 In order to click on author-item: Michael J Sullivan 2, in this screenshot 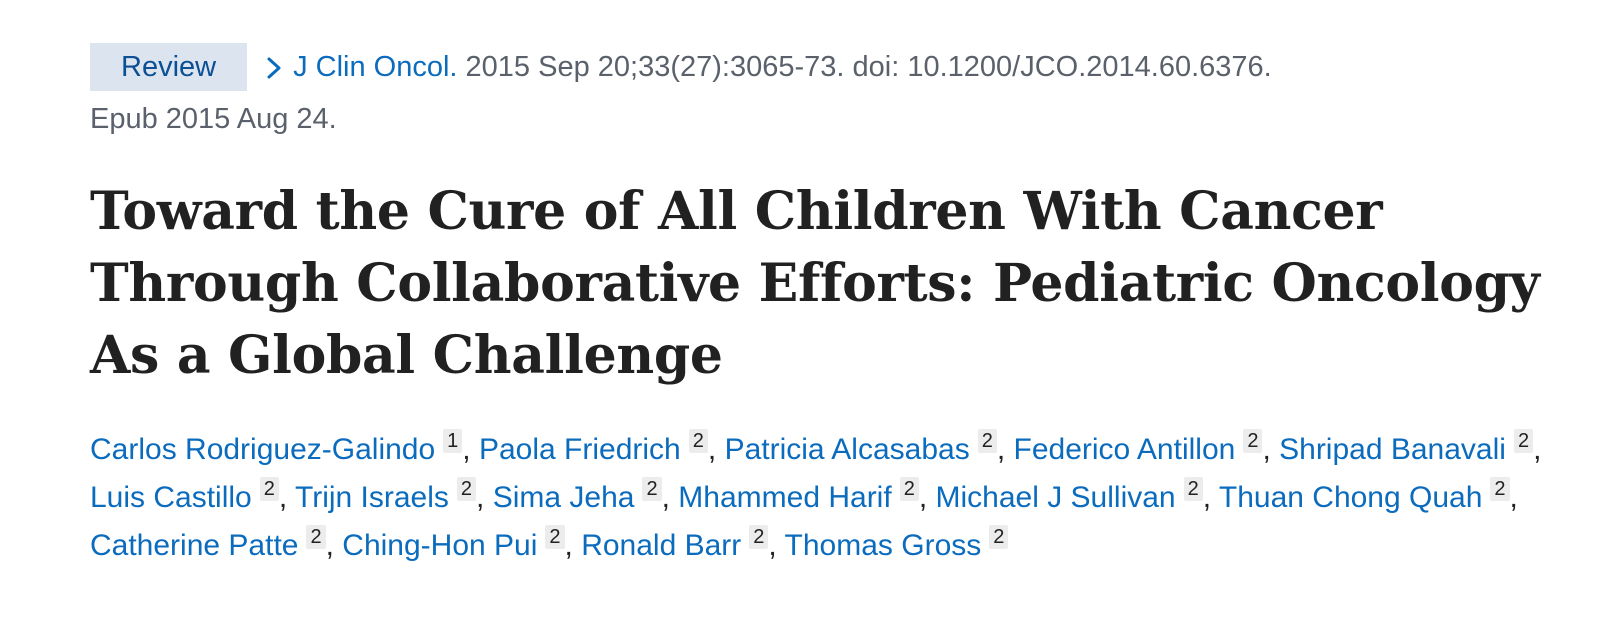, I will do `click(1073, 495)`.